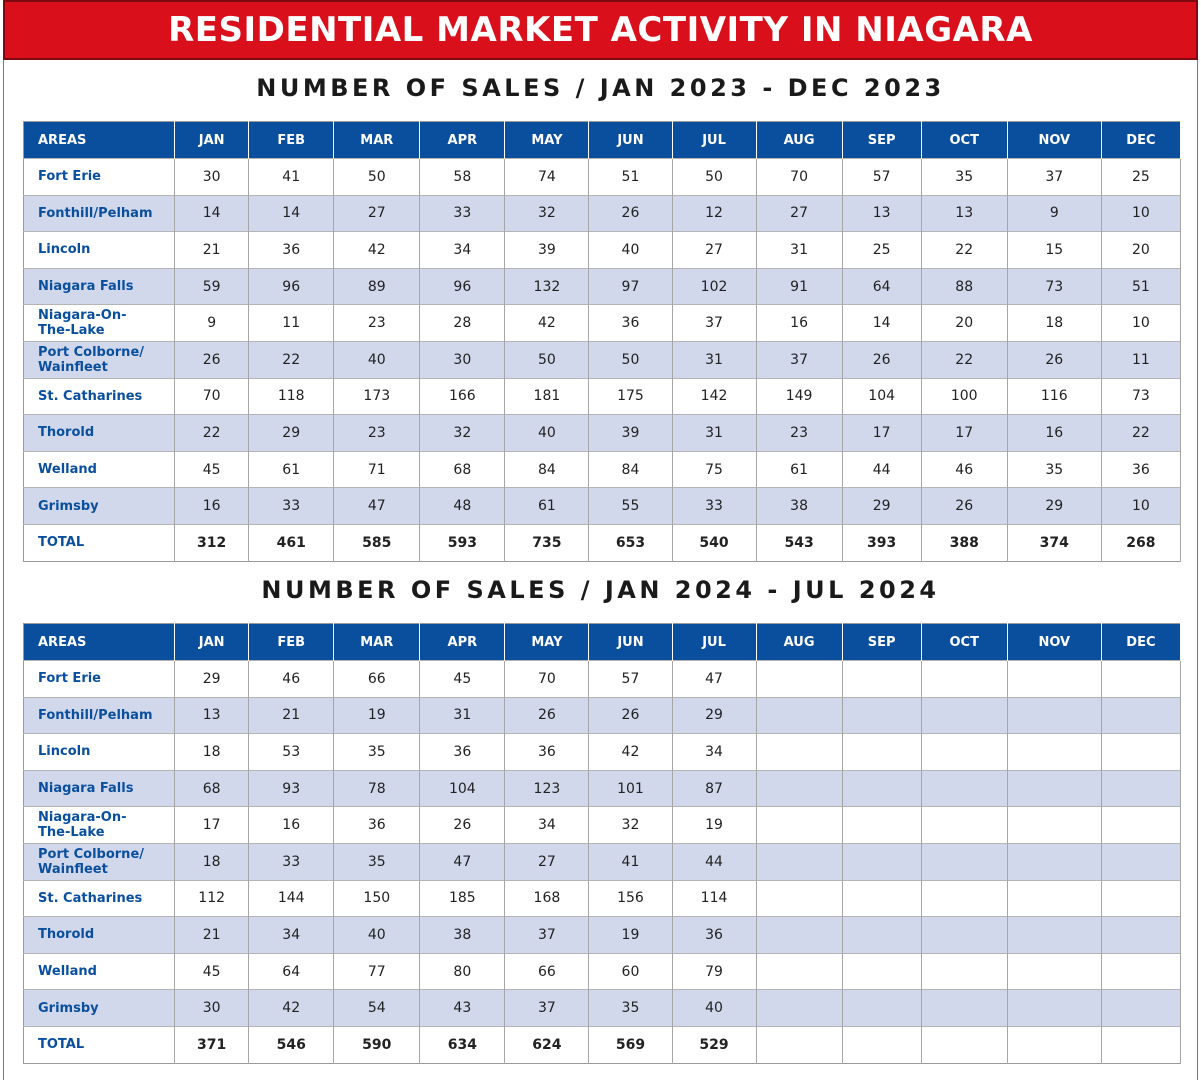  What do you see at coordinates (714, 752) in the screenshot?
I see `sales-cell: 34` at bounding box center [714, 752].